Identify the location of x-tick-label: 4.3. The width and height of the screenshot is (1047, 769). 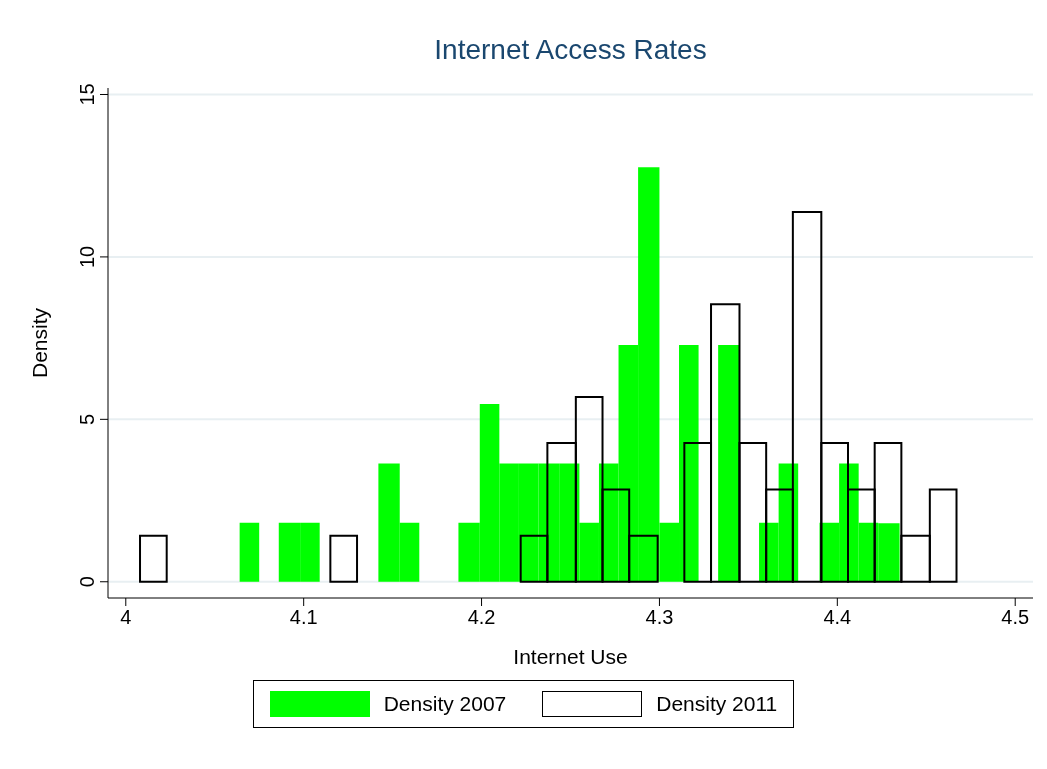
(659, 617).